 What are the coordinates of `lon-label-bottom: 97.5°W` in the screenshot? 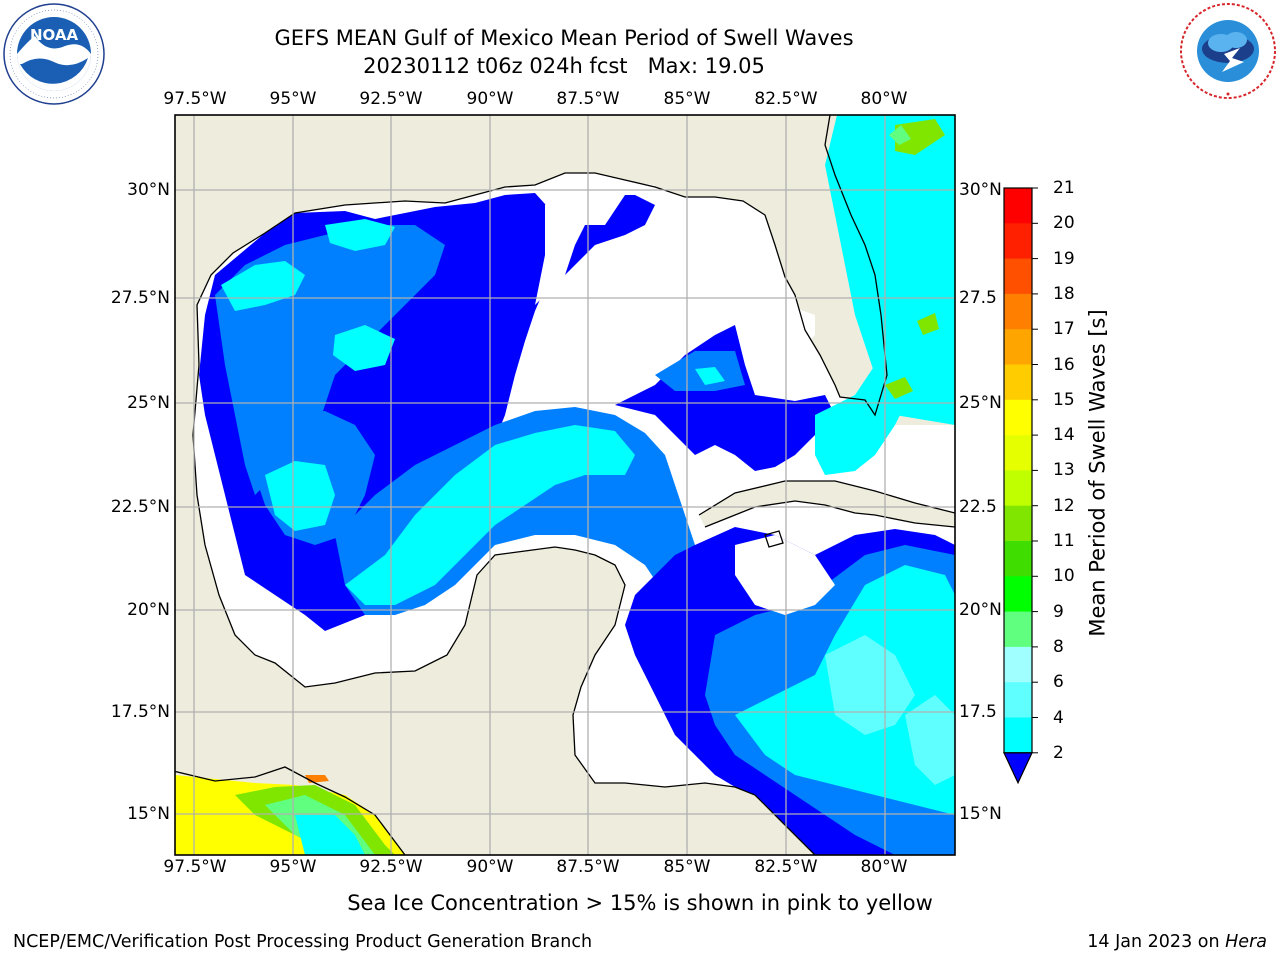 It's located at (195, 867).